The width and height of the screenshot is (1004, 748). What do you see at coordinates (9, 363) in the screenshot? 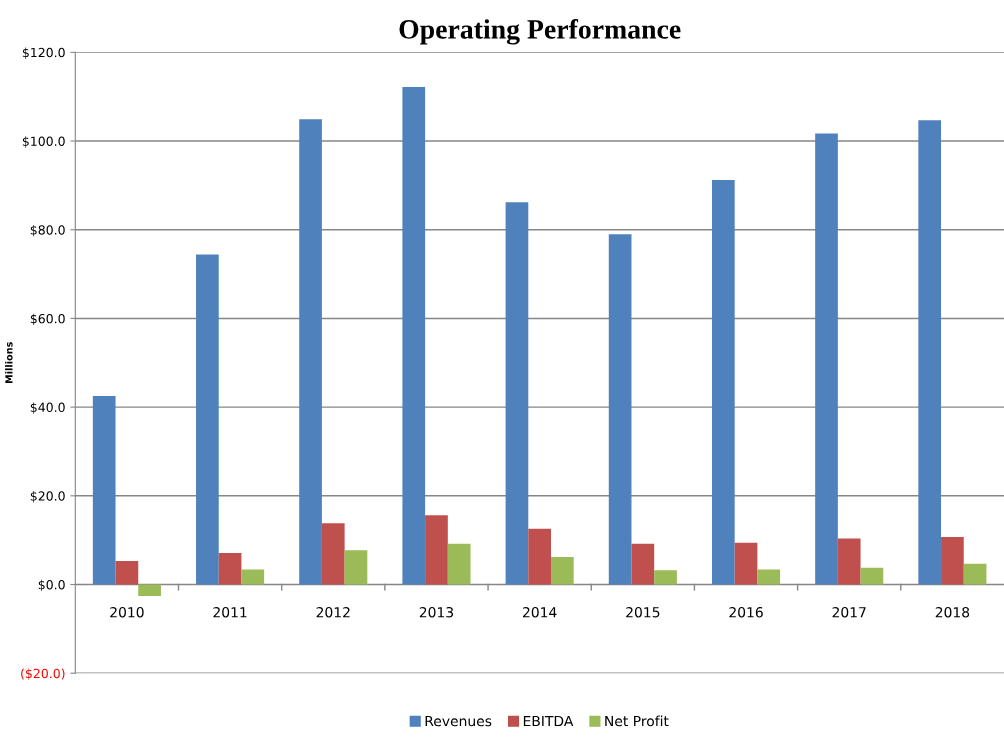
I see `y-axis-title: Millions` at bounding box center [9, 363].